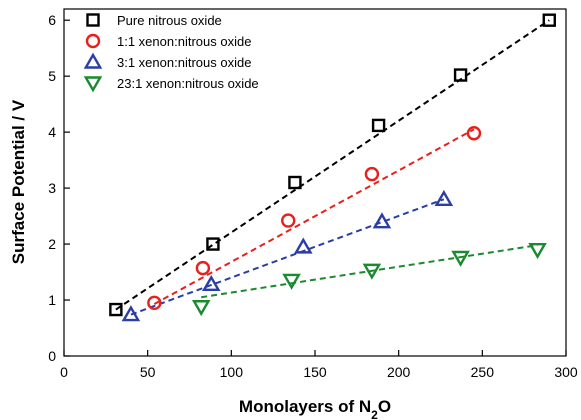  I want to click on y-tick-label: 0, so click(52, 356).